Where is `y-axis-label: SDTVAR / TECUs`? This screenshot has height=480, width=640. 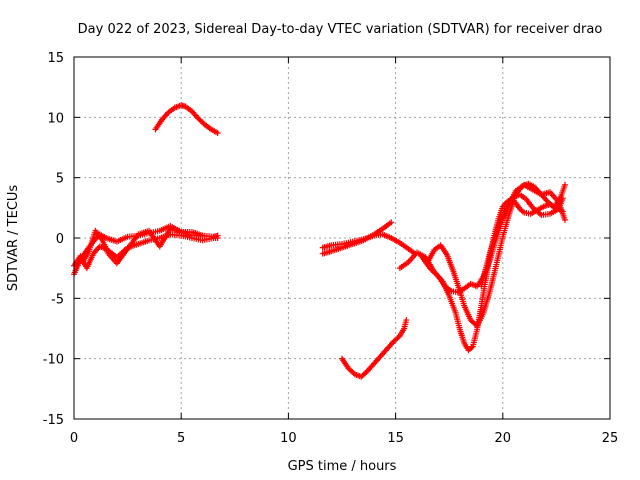
y-axis-label: SDTVAR / TECUs is located at coordinates (13, 238).